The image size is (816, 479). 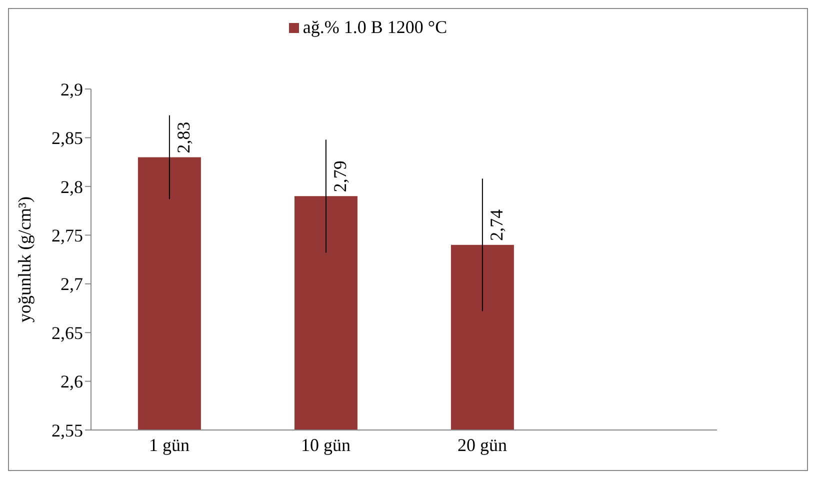 What do you see at coordinates (67, 430) in the screenshot?
I see `y-tick-label: 2,55` at bounding box center [67, 430].